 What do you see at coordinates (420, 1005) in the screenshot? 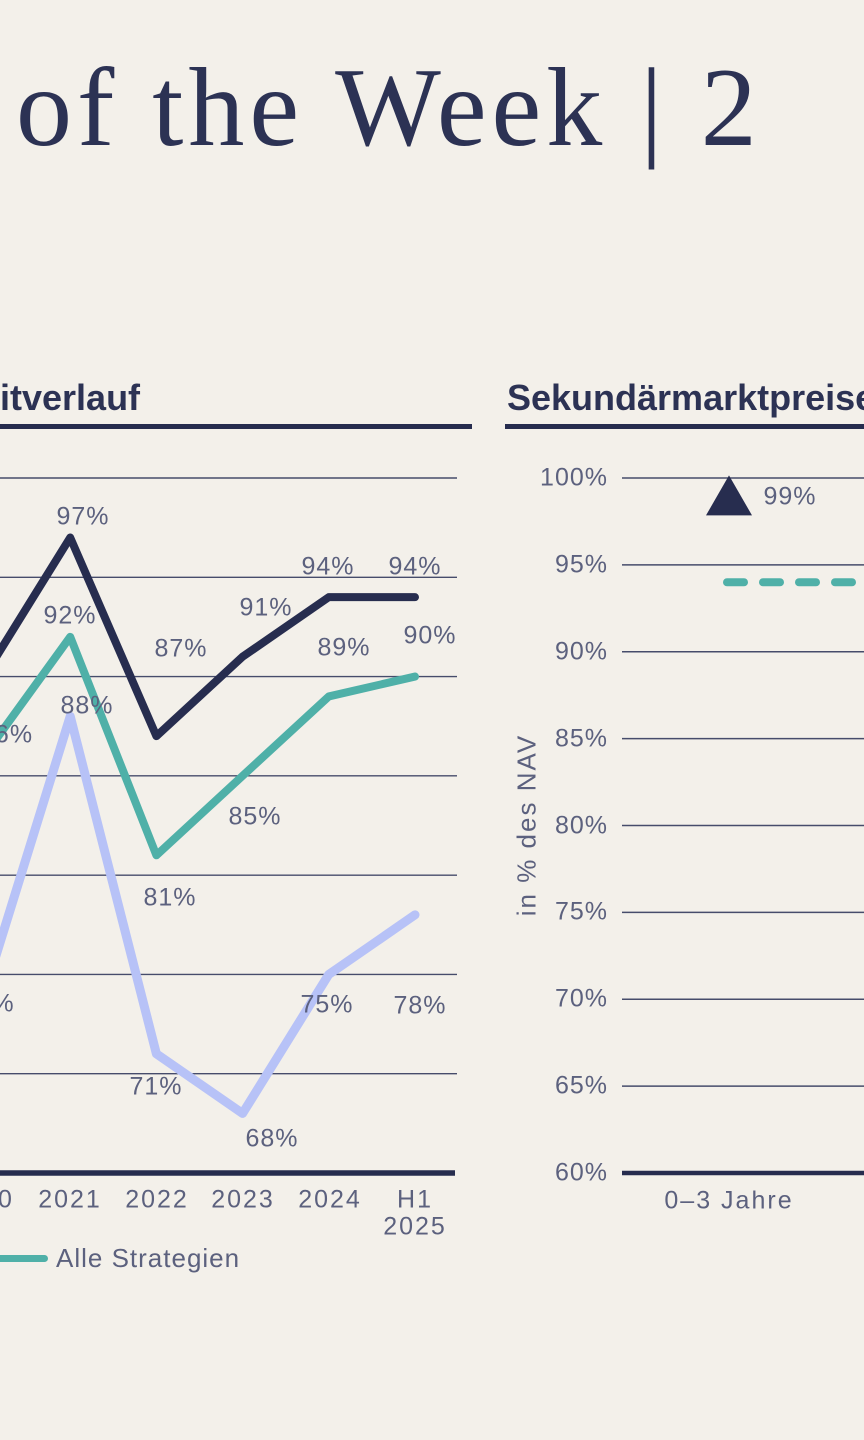
I see `value-label: 78%` at bounding box center [420, 1005].